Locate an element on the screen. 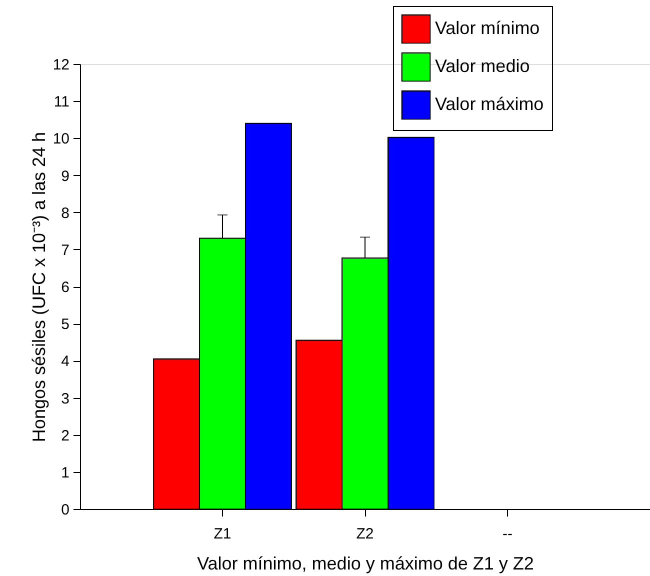 Image resolution: width=650 pixels, height=576 pixels. legend-label: Valor máximo is located at coordinates (489, 104).